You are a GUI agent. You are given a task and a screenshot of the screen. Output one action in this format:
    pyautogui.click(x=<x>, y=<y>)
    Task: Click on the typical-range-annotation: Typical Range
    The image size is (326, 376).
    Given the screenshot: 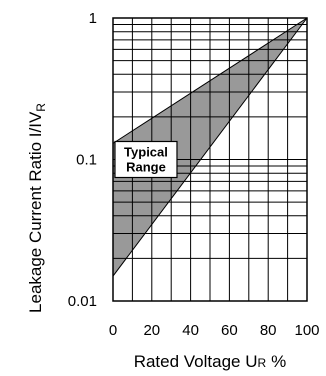 What is the action you would take?
    pyautogui.click(x=146, y=159)
    